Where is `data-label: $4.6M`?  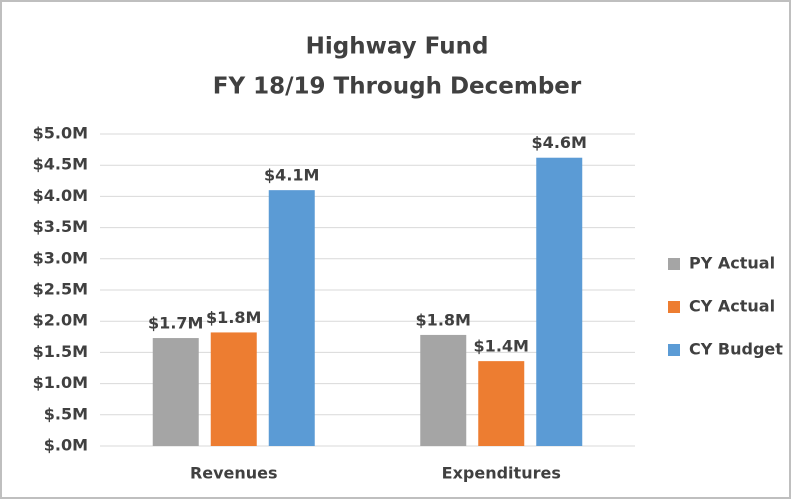
data-label: $4.6M is located at coordinates (559, 142).